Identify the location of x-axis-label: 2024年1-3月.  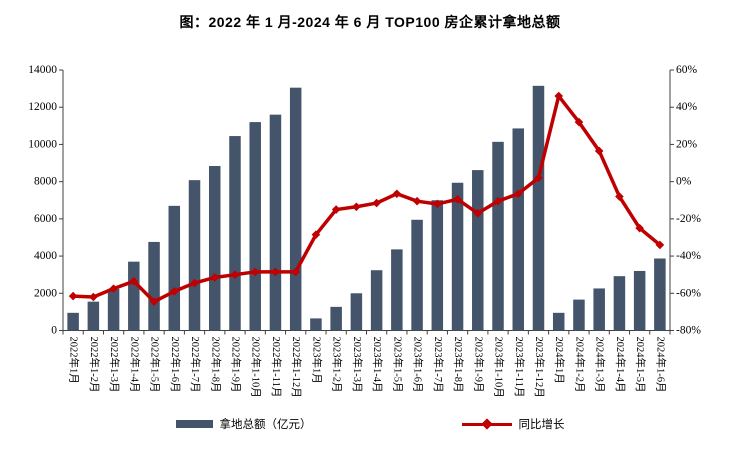
(600, 365).